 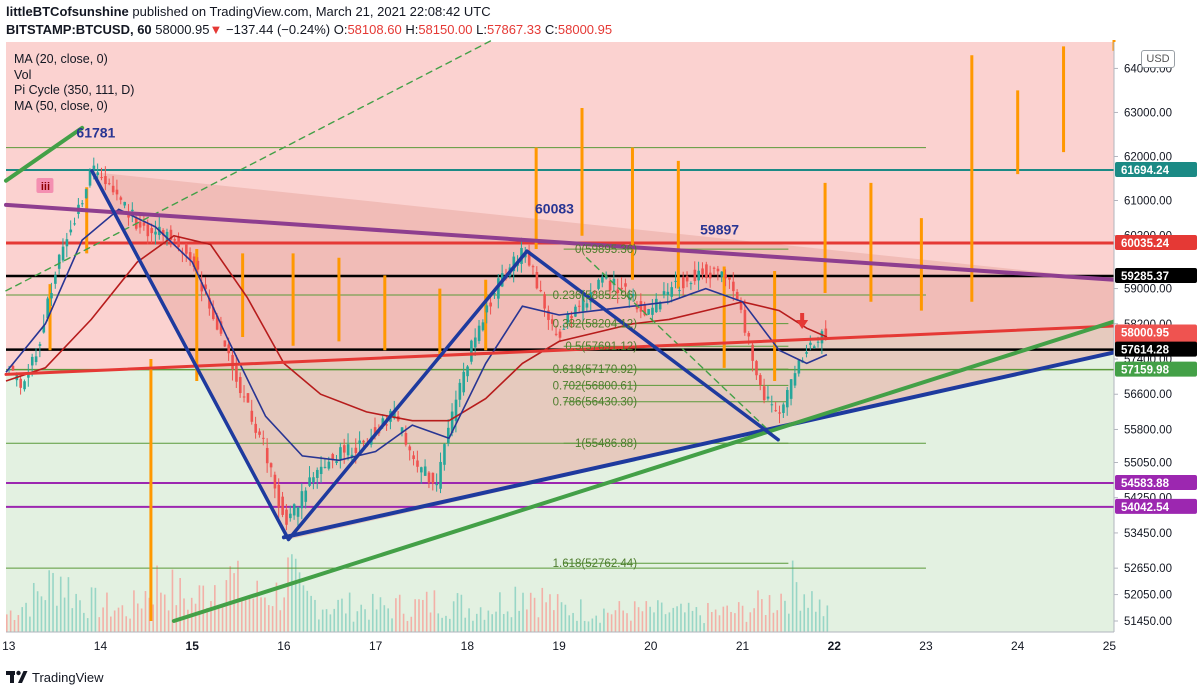 What do you see at coordinates (74, 90) in the screenshot?
I see `indicator-pi-cycle: Pi Cycle (350, 111, D)` at bounding box center [74, 90].